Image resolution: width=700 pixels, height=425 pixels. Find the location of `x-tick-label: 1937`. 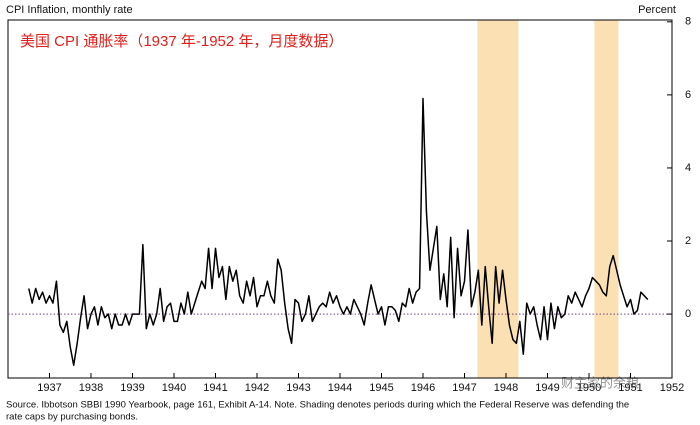

x-tick-label: 1937 is located at coordinates (49, 388).